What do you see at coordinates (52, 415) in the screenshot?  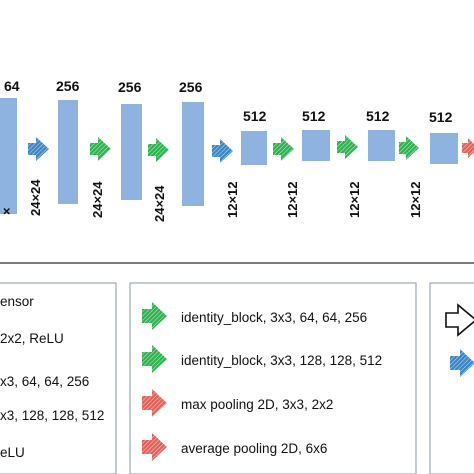 I see `legend-left-text-4: x3, 128, 128, 512` at bounding box center [52, 415].